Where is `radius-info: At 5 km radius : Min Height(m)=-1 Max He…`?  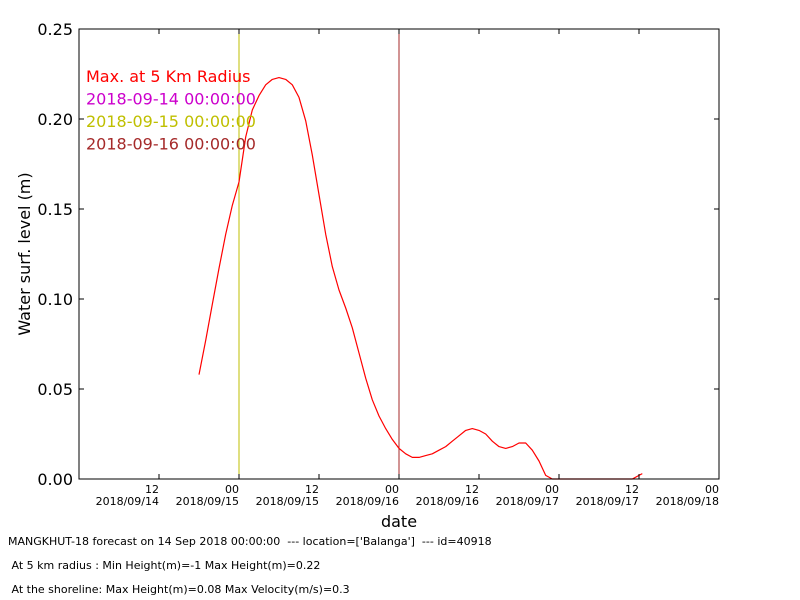 radius-info: At 5 km radius : Min Height(m)=-1 Max He… is located at coordinates (164, 565).